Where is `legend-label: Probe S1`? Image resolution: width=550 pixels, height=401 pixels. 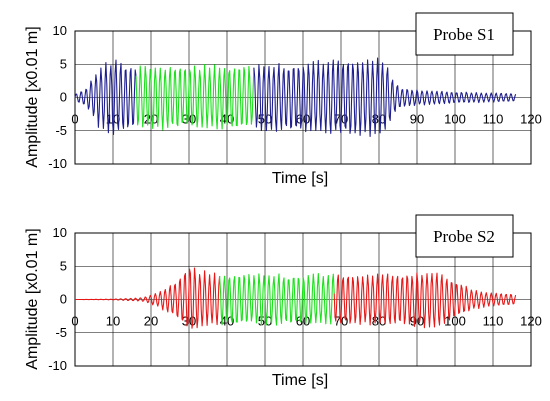 legend-label: Probe S1 is located at coordinates (464, 34).